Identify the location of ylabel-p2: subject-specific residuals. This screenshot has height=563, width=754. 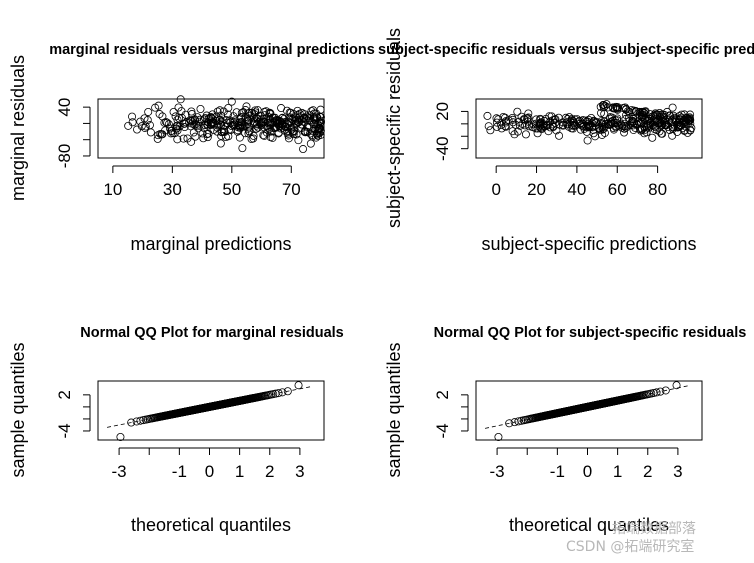
(394, 128).